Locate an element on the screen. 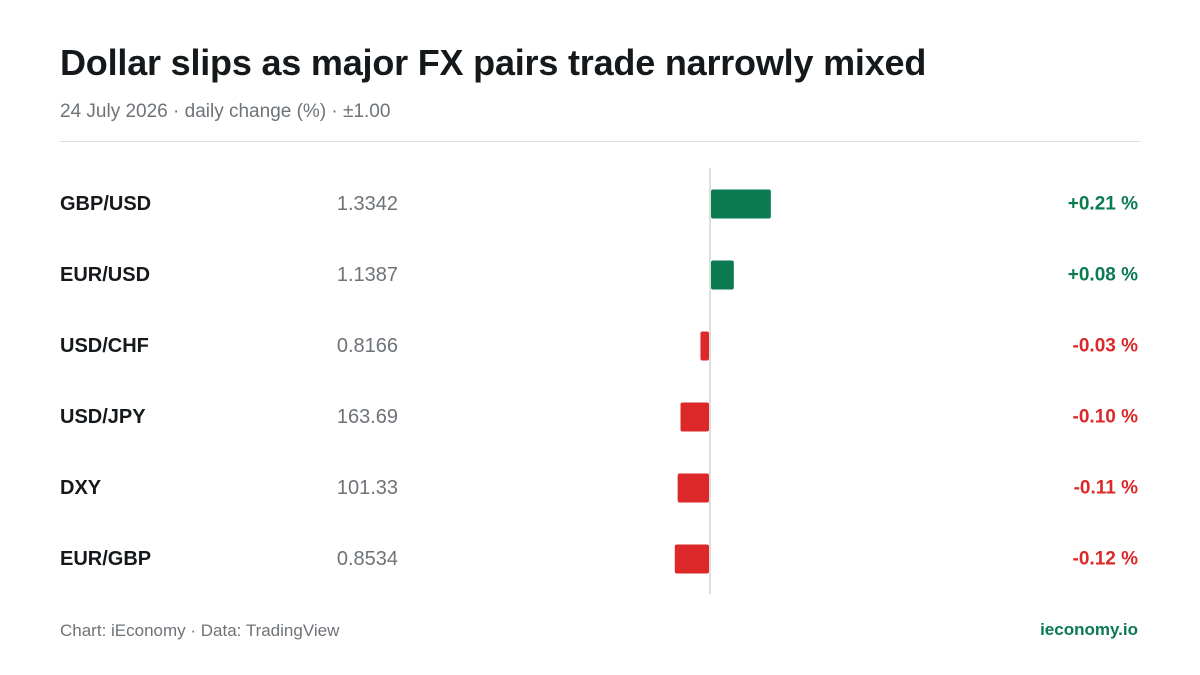 This screenshot has height=675, width=1200. change-value-label: +0.21 % is located at coordinates (1103, 204).